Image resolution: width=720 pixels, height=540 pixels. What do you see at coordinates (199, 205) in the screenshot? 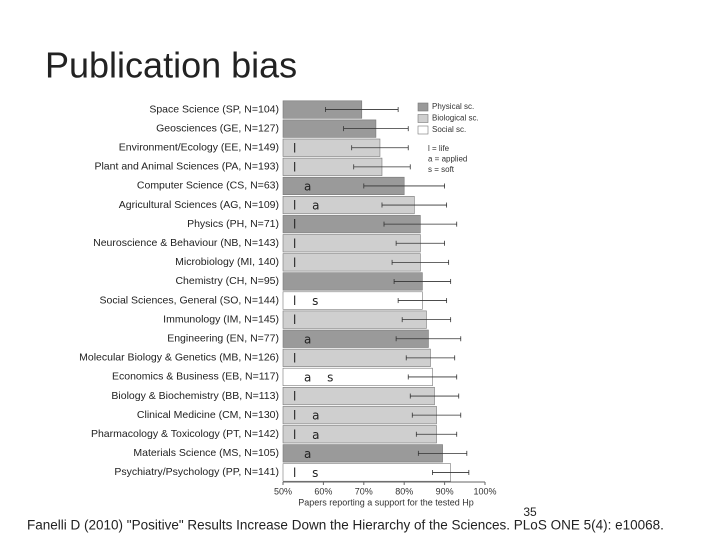
I see `category-label: Agricultural Sciences (AG, N=109)` at bounding box center [199, 205].